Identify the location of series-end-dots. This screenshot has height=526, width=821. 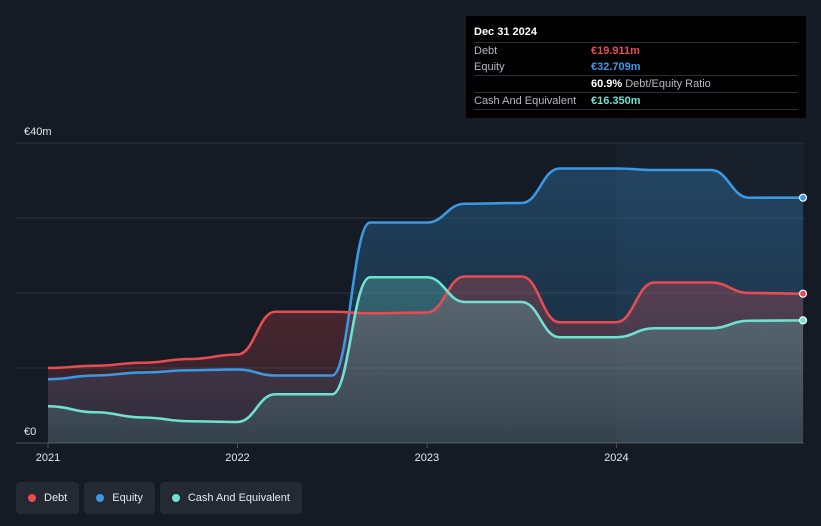
(803, 259).